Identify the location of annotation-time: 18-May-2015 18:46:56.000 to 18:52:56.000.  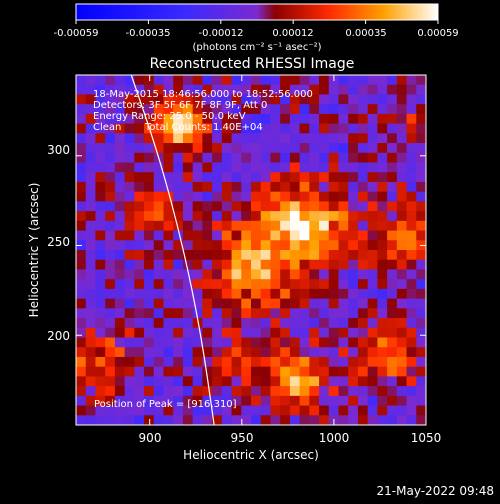
(203, 94).